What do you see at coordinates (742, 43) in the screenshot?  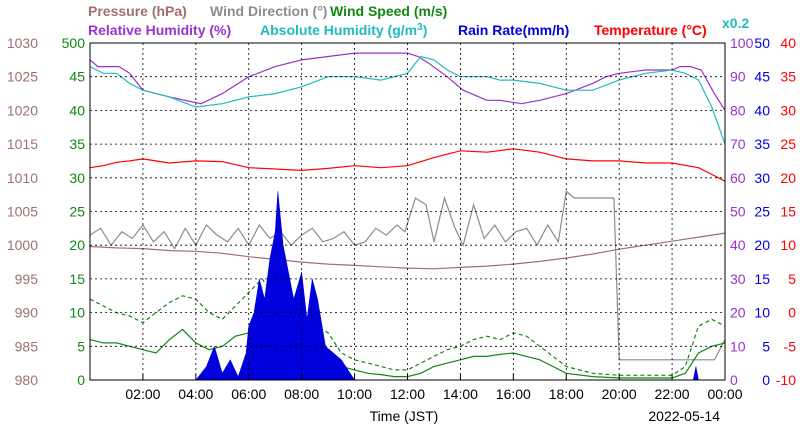 I see `y-tick-label: 100` at bounding box center [742, 43].